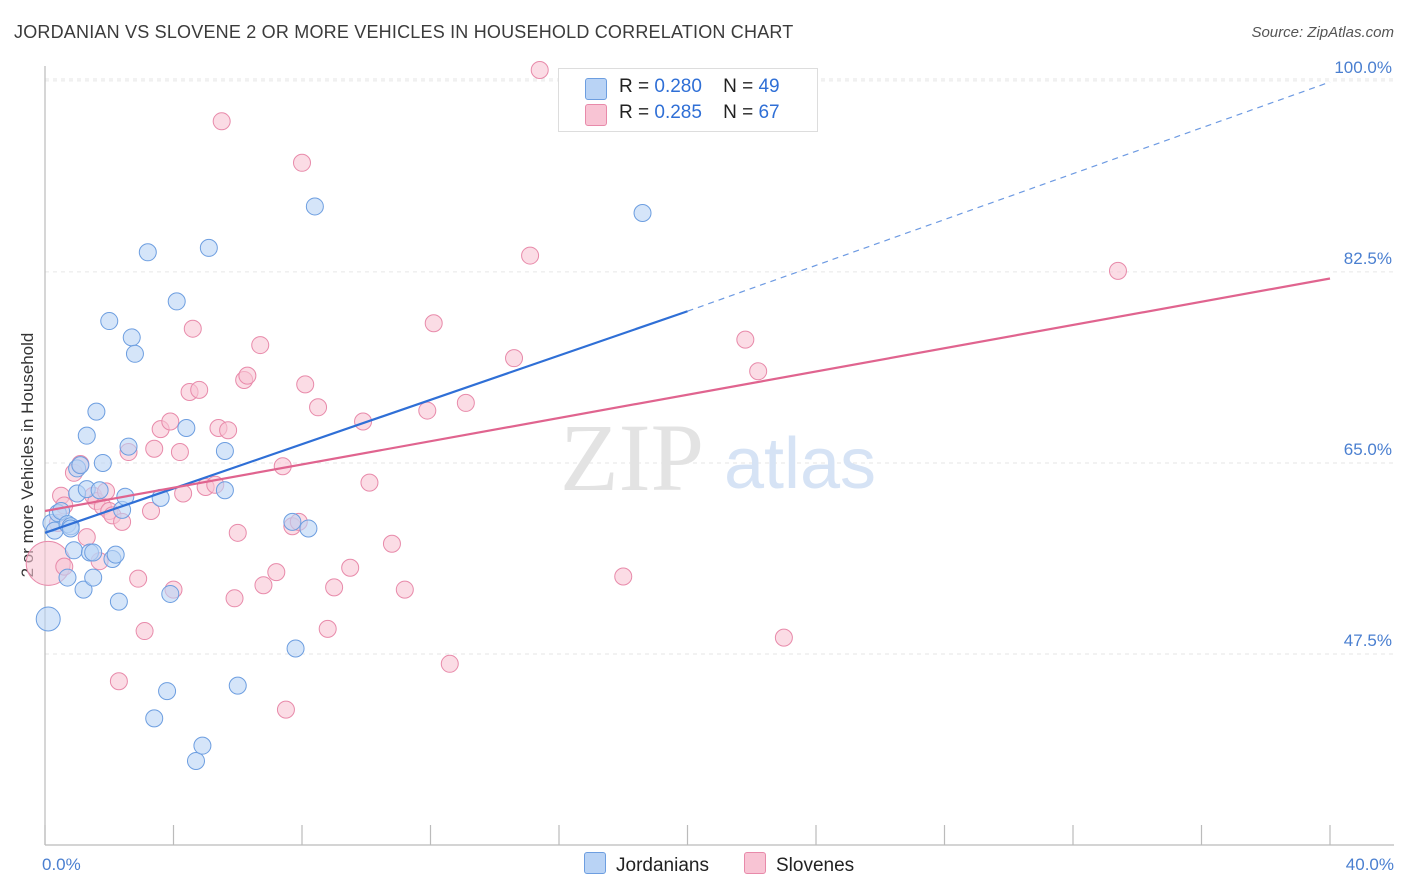 The image size is (1406, 892). Describe the element at coordinates (596, 89) in the screenshot. I see `legend-swatch-blue` at that location.